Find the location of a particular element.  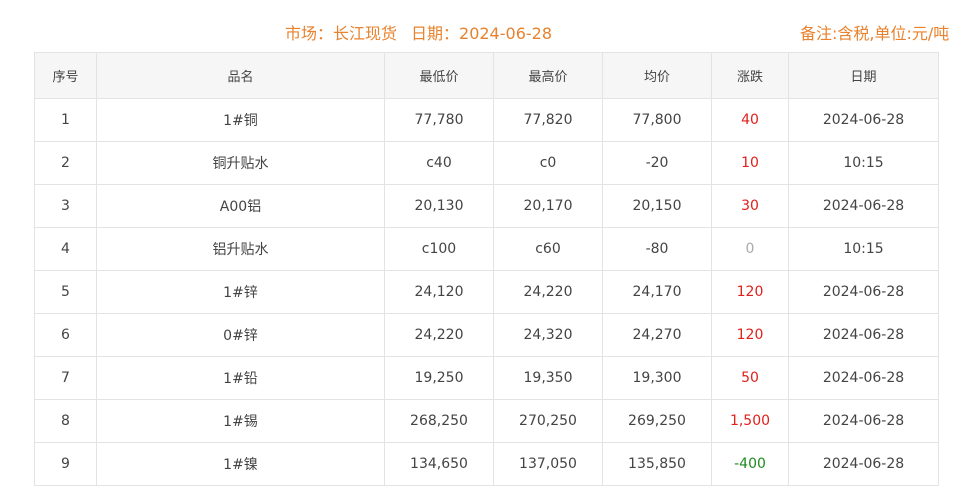

table-row: 4 铝升贴水 c100 c60 -80 0 10:15 is located at coordinates (486, 249).